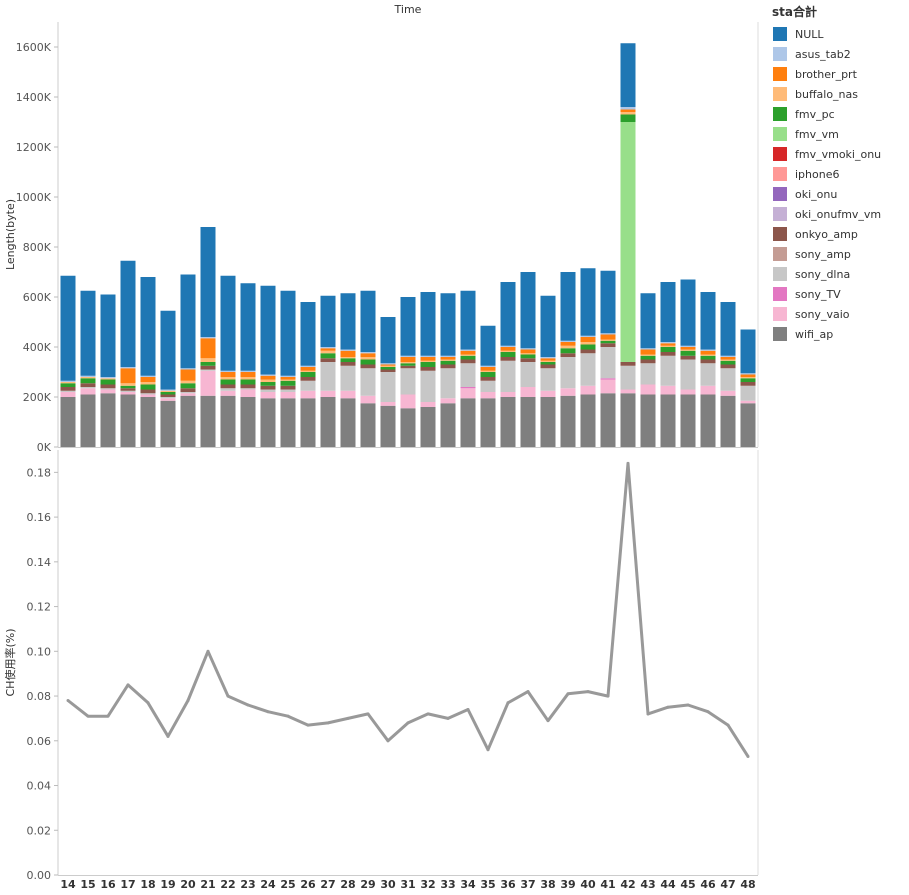  Describe the element at coordinates (628, 242) in the screenshot. I see `bar-segment-fmv_vm` at that location.